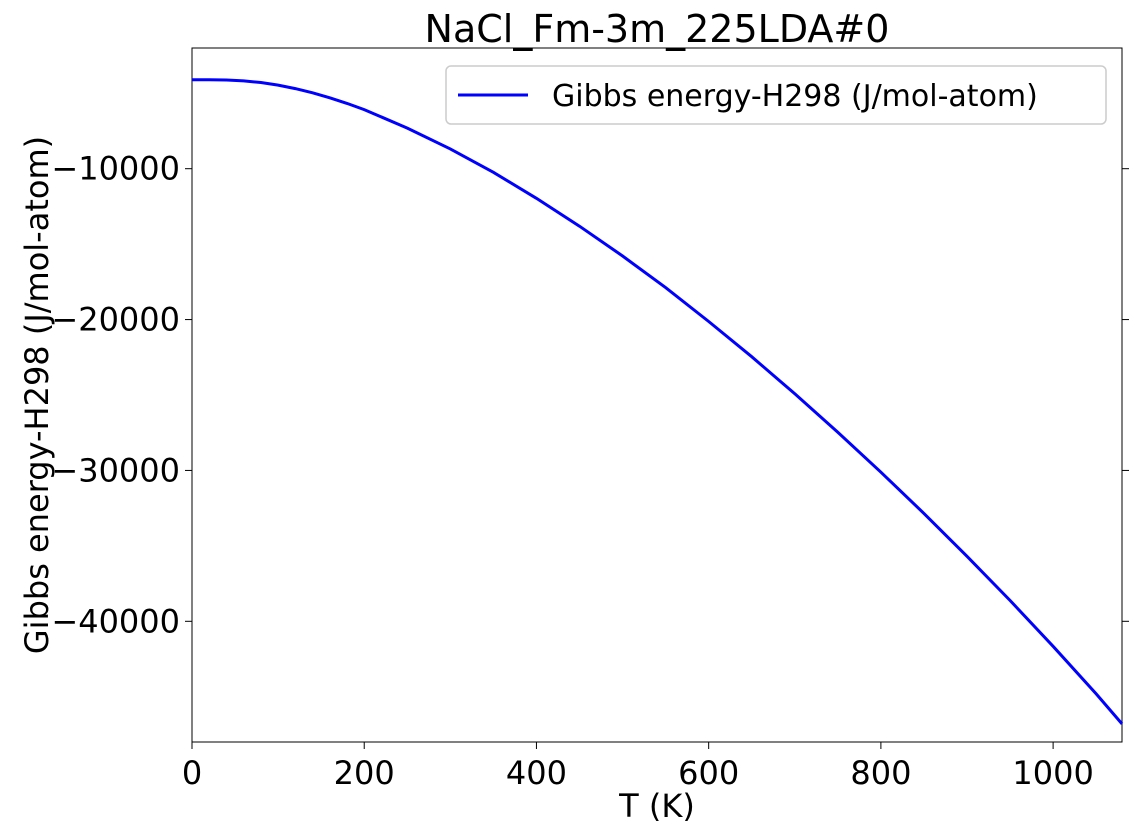 This screenshot has width=1135, height=833. I want to click on y-tick-label: −10000, so click(115, 169).